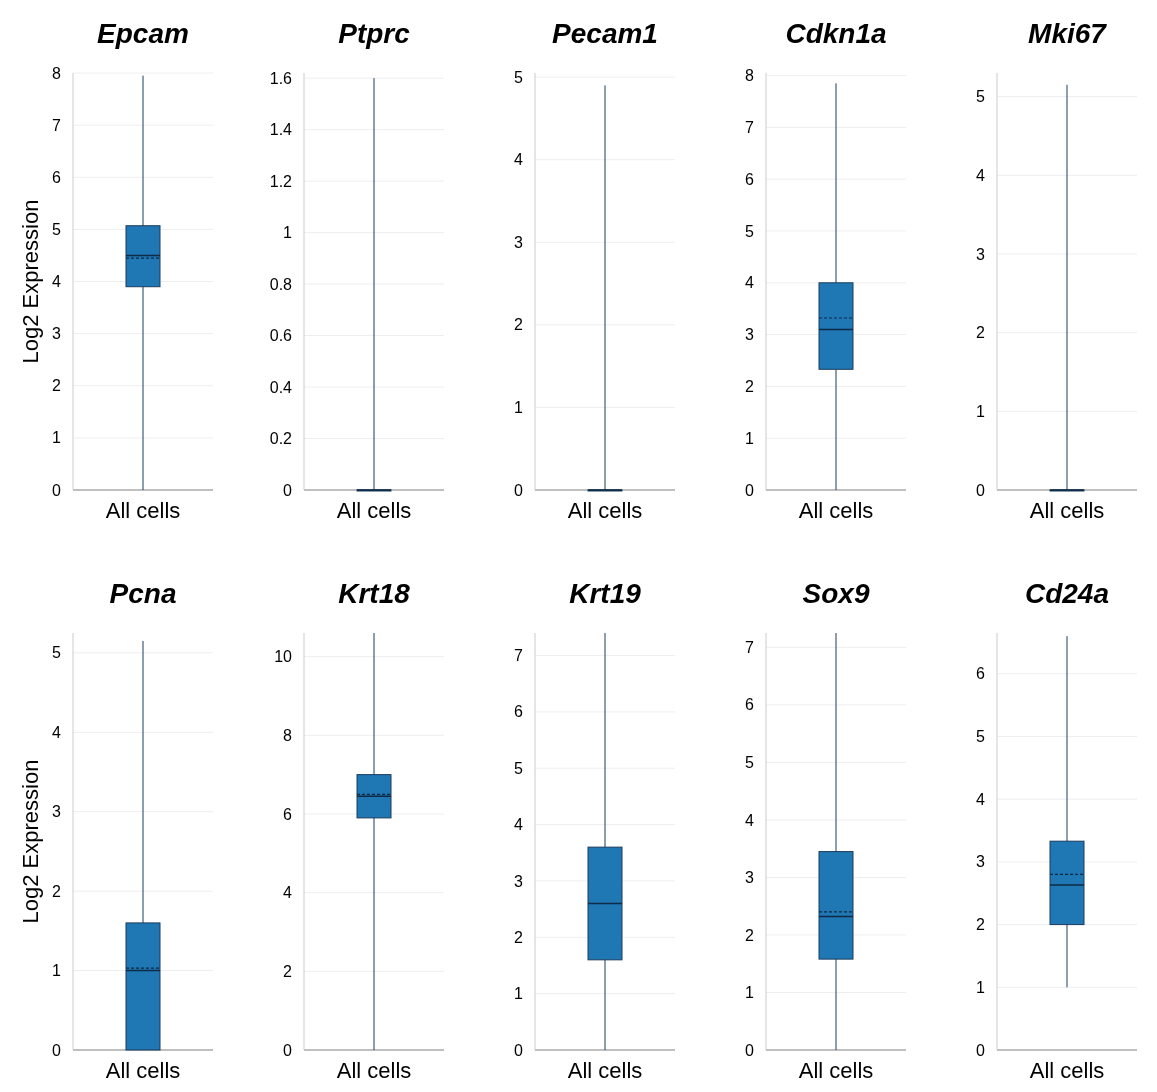 Image resolution: width=1157 pixels, height=1092 pixels. What do you see at coordinates (143, 33) in the screenshot?
I see `chart-title: Epcam` at bounding box center [143, 33].